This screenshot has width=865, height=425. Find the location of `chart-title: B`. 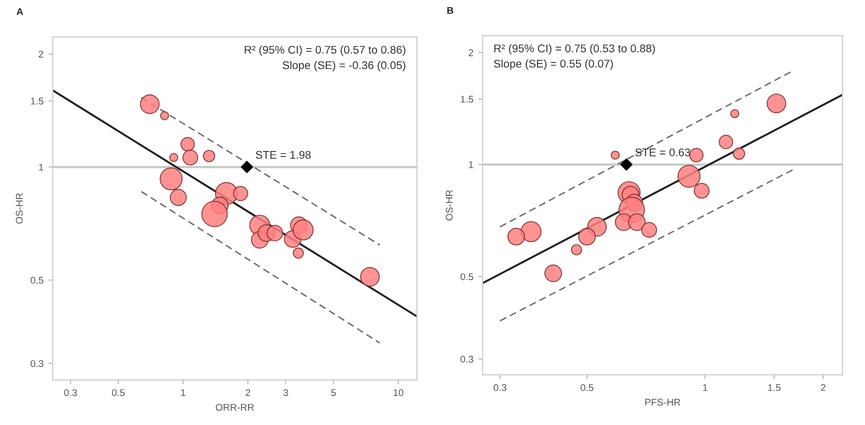

chart-title: B is located at coordinates (450, 10).